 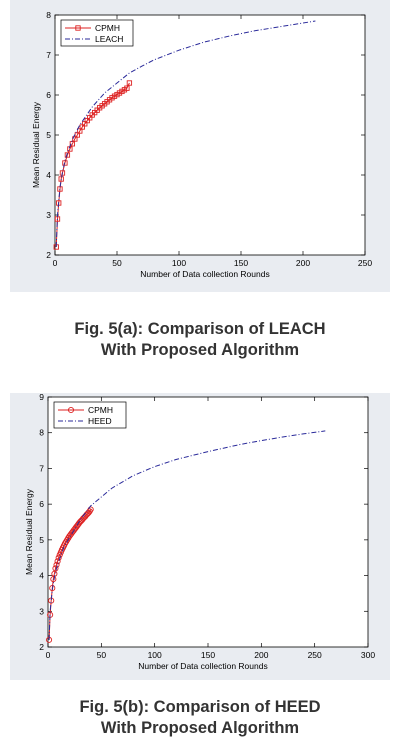 What do you see at coordinates (200, 707) in the screenshot?
I see `caption-line-1: Fig. 5(b): Comparison of HEED` at bounding box center [200, 707].